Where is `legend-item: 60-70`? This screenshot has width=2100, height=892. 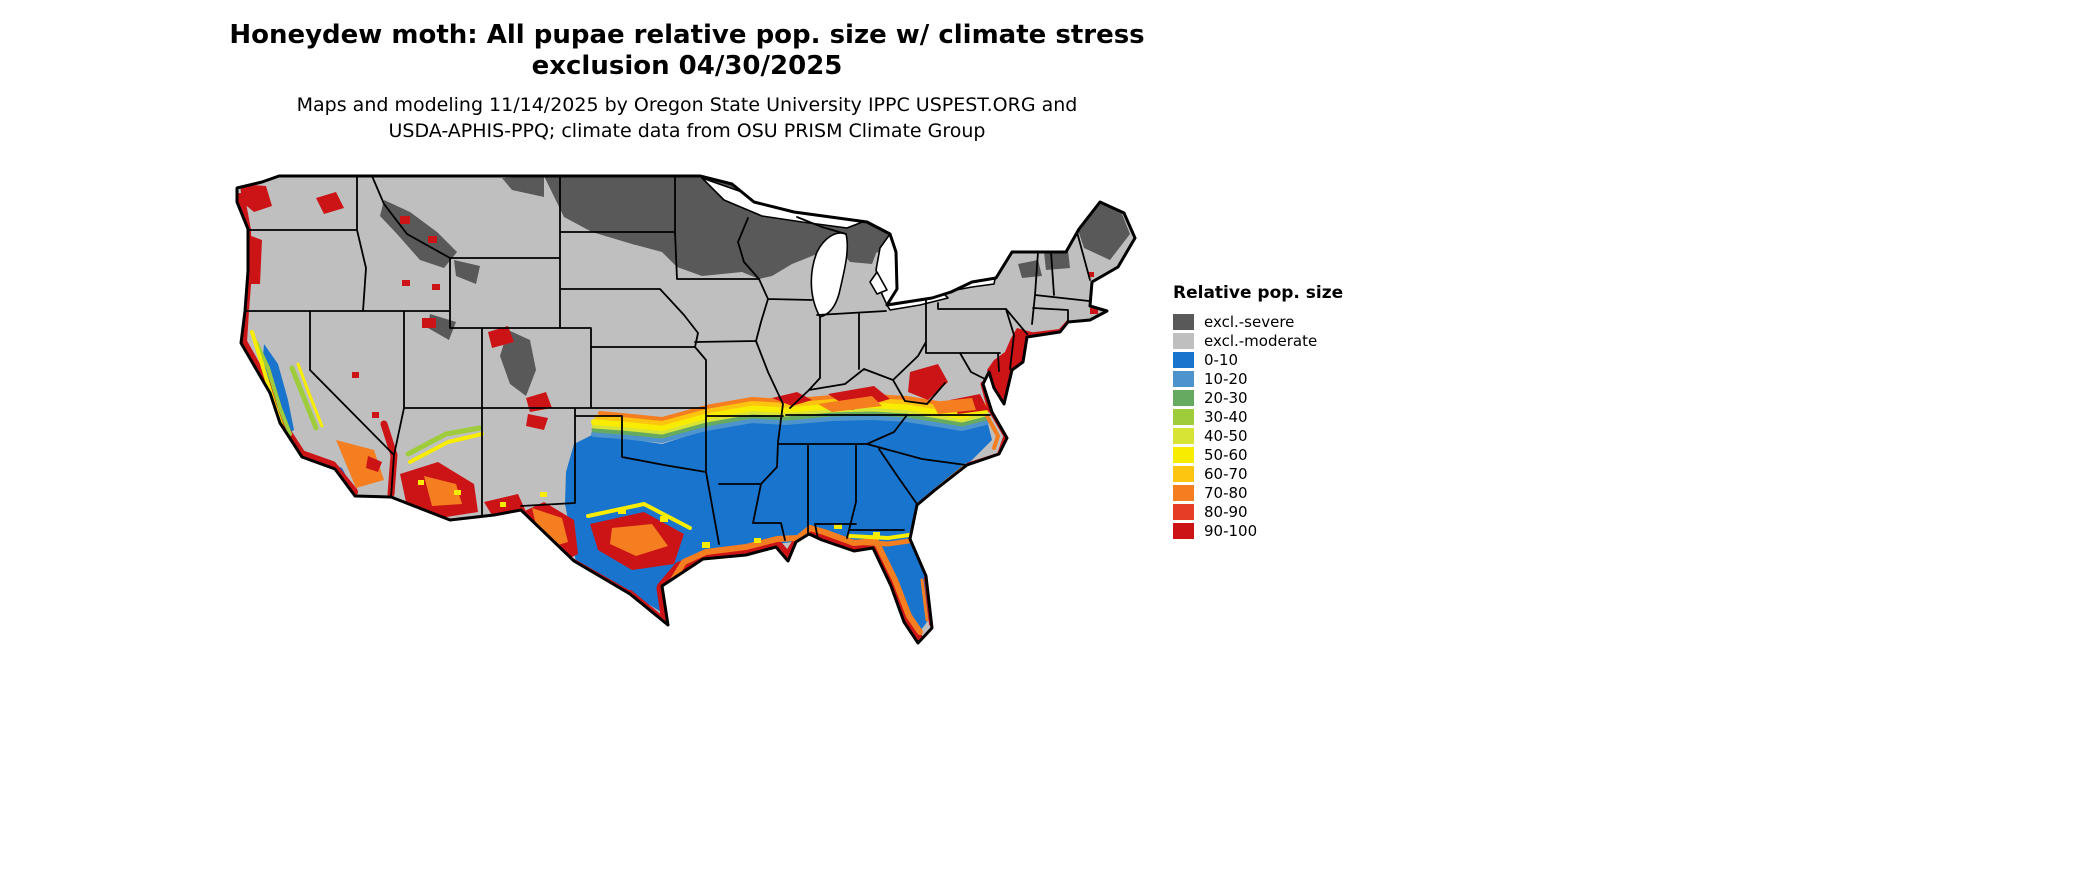
legend-item: 60-70 is located at coordinates (1258, 473).